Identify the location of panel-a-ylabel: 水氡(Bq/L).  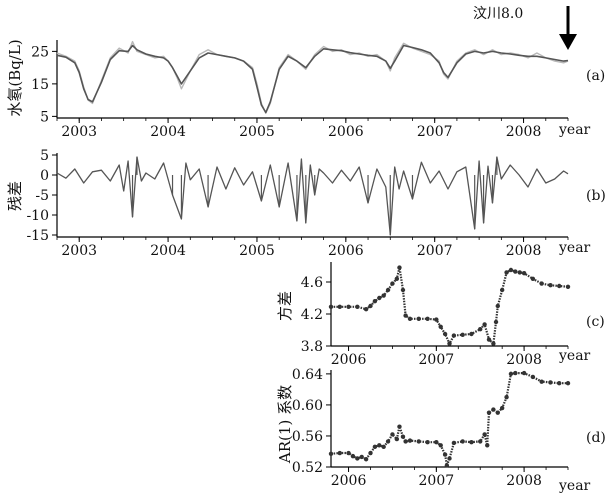
(15, 77).